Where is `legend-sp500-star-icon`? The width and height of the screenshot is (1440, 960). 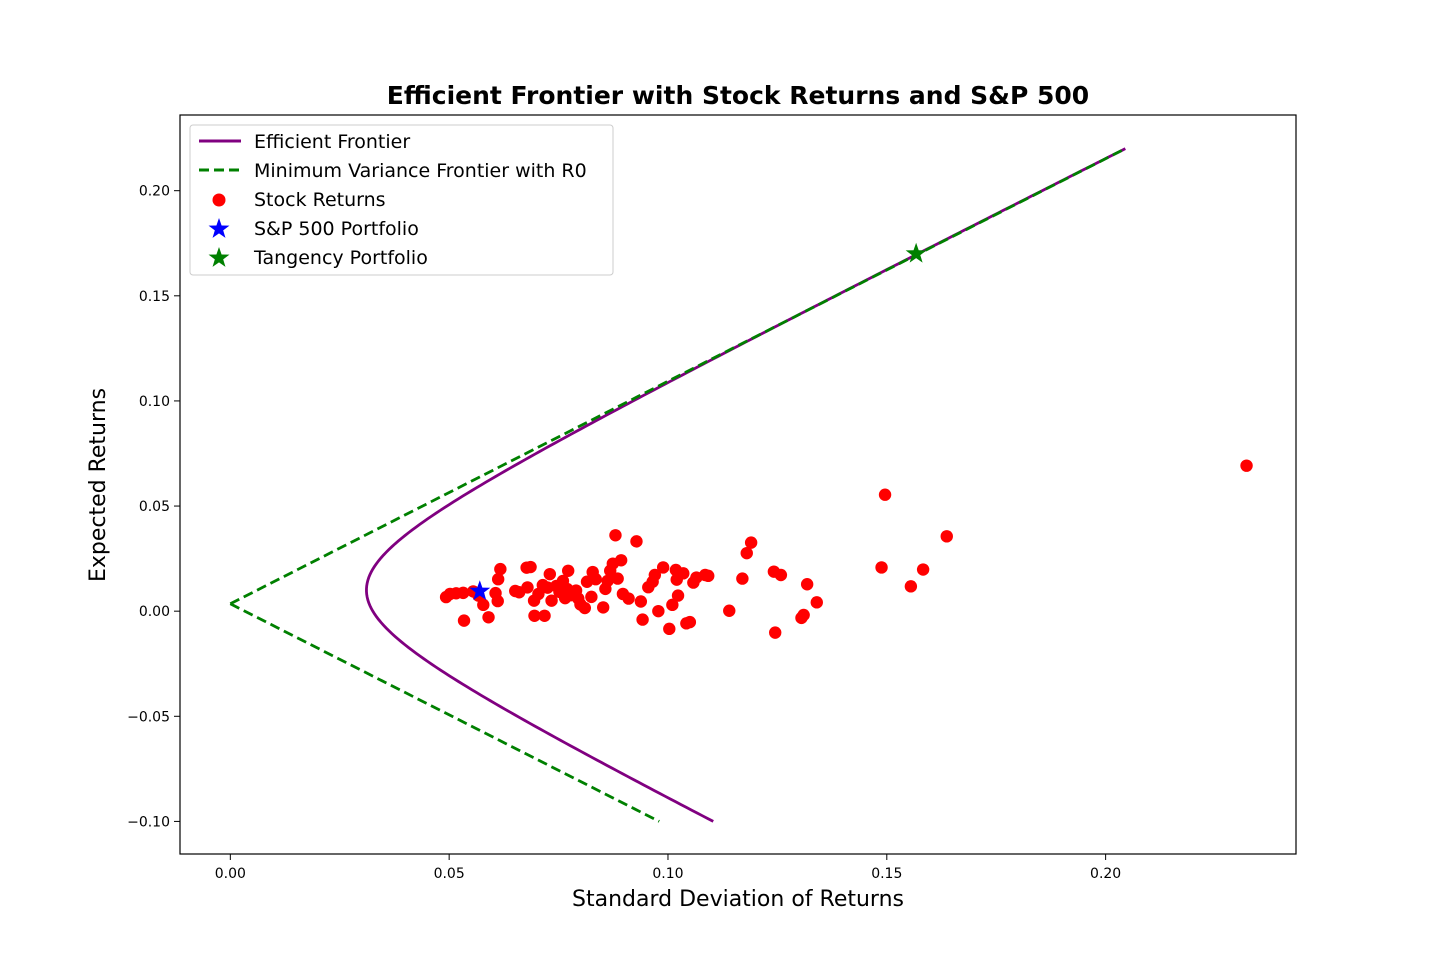 legend-sp500-star-icon is located at coordinates (219, 228).